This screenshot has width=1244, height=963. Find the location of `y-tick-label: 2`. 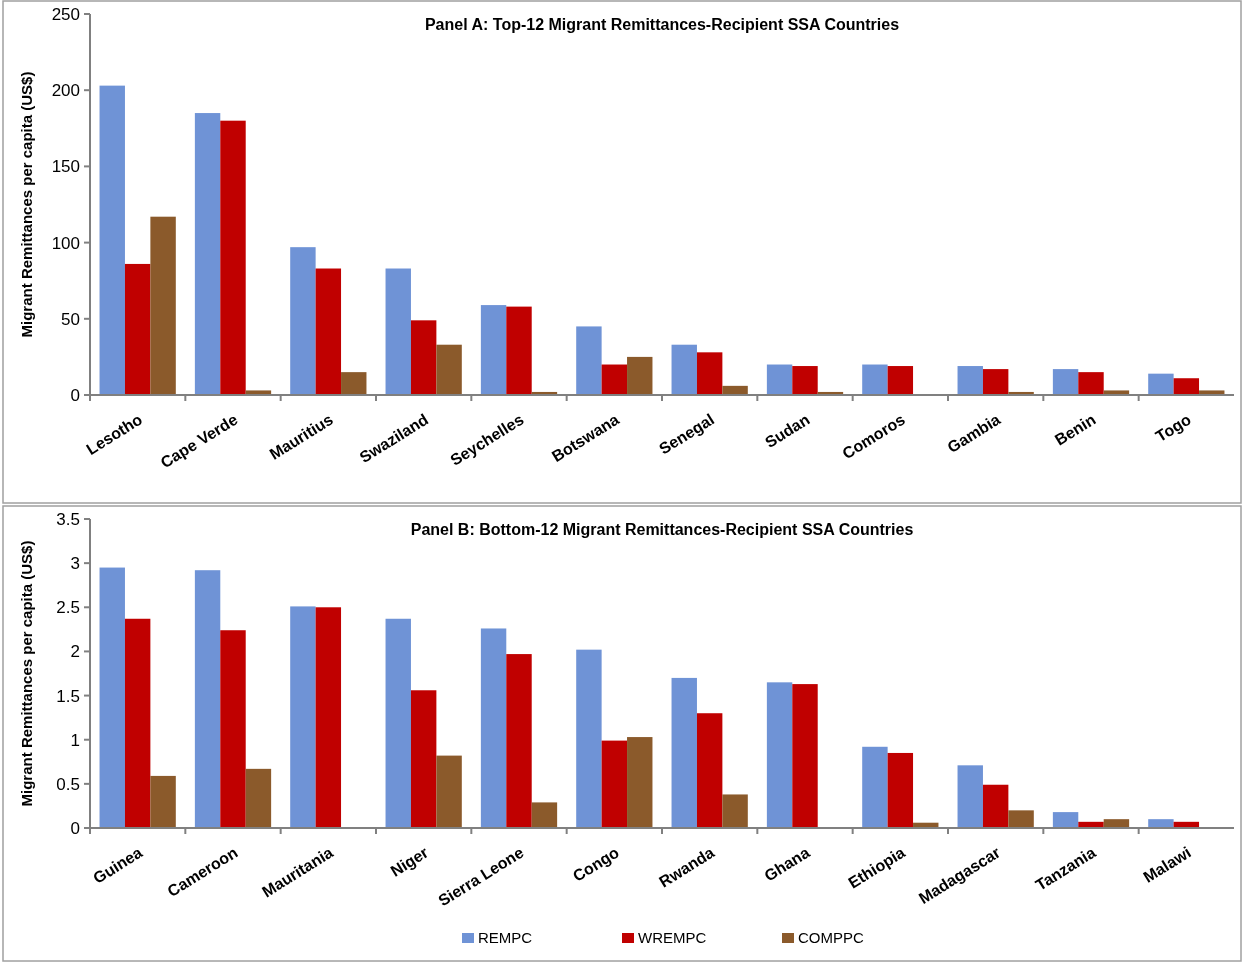

y-tick-label: 2 is located at coordinates (75, 652).